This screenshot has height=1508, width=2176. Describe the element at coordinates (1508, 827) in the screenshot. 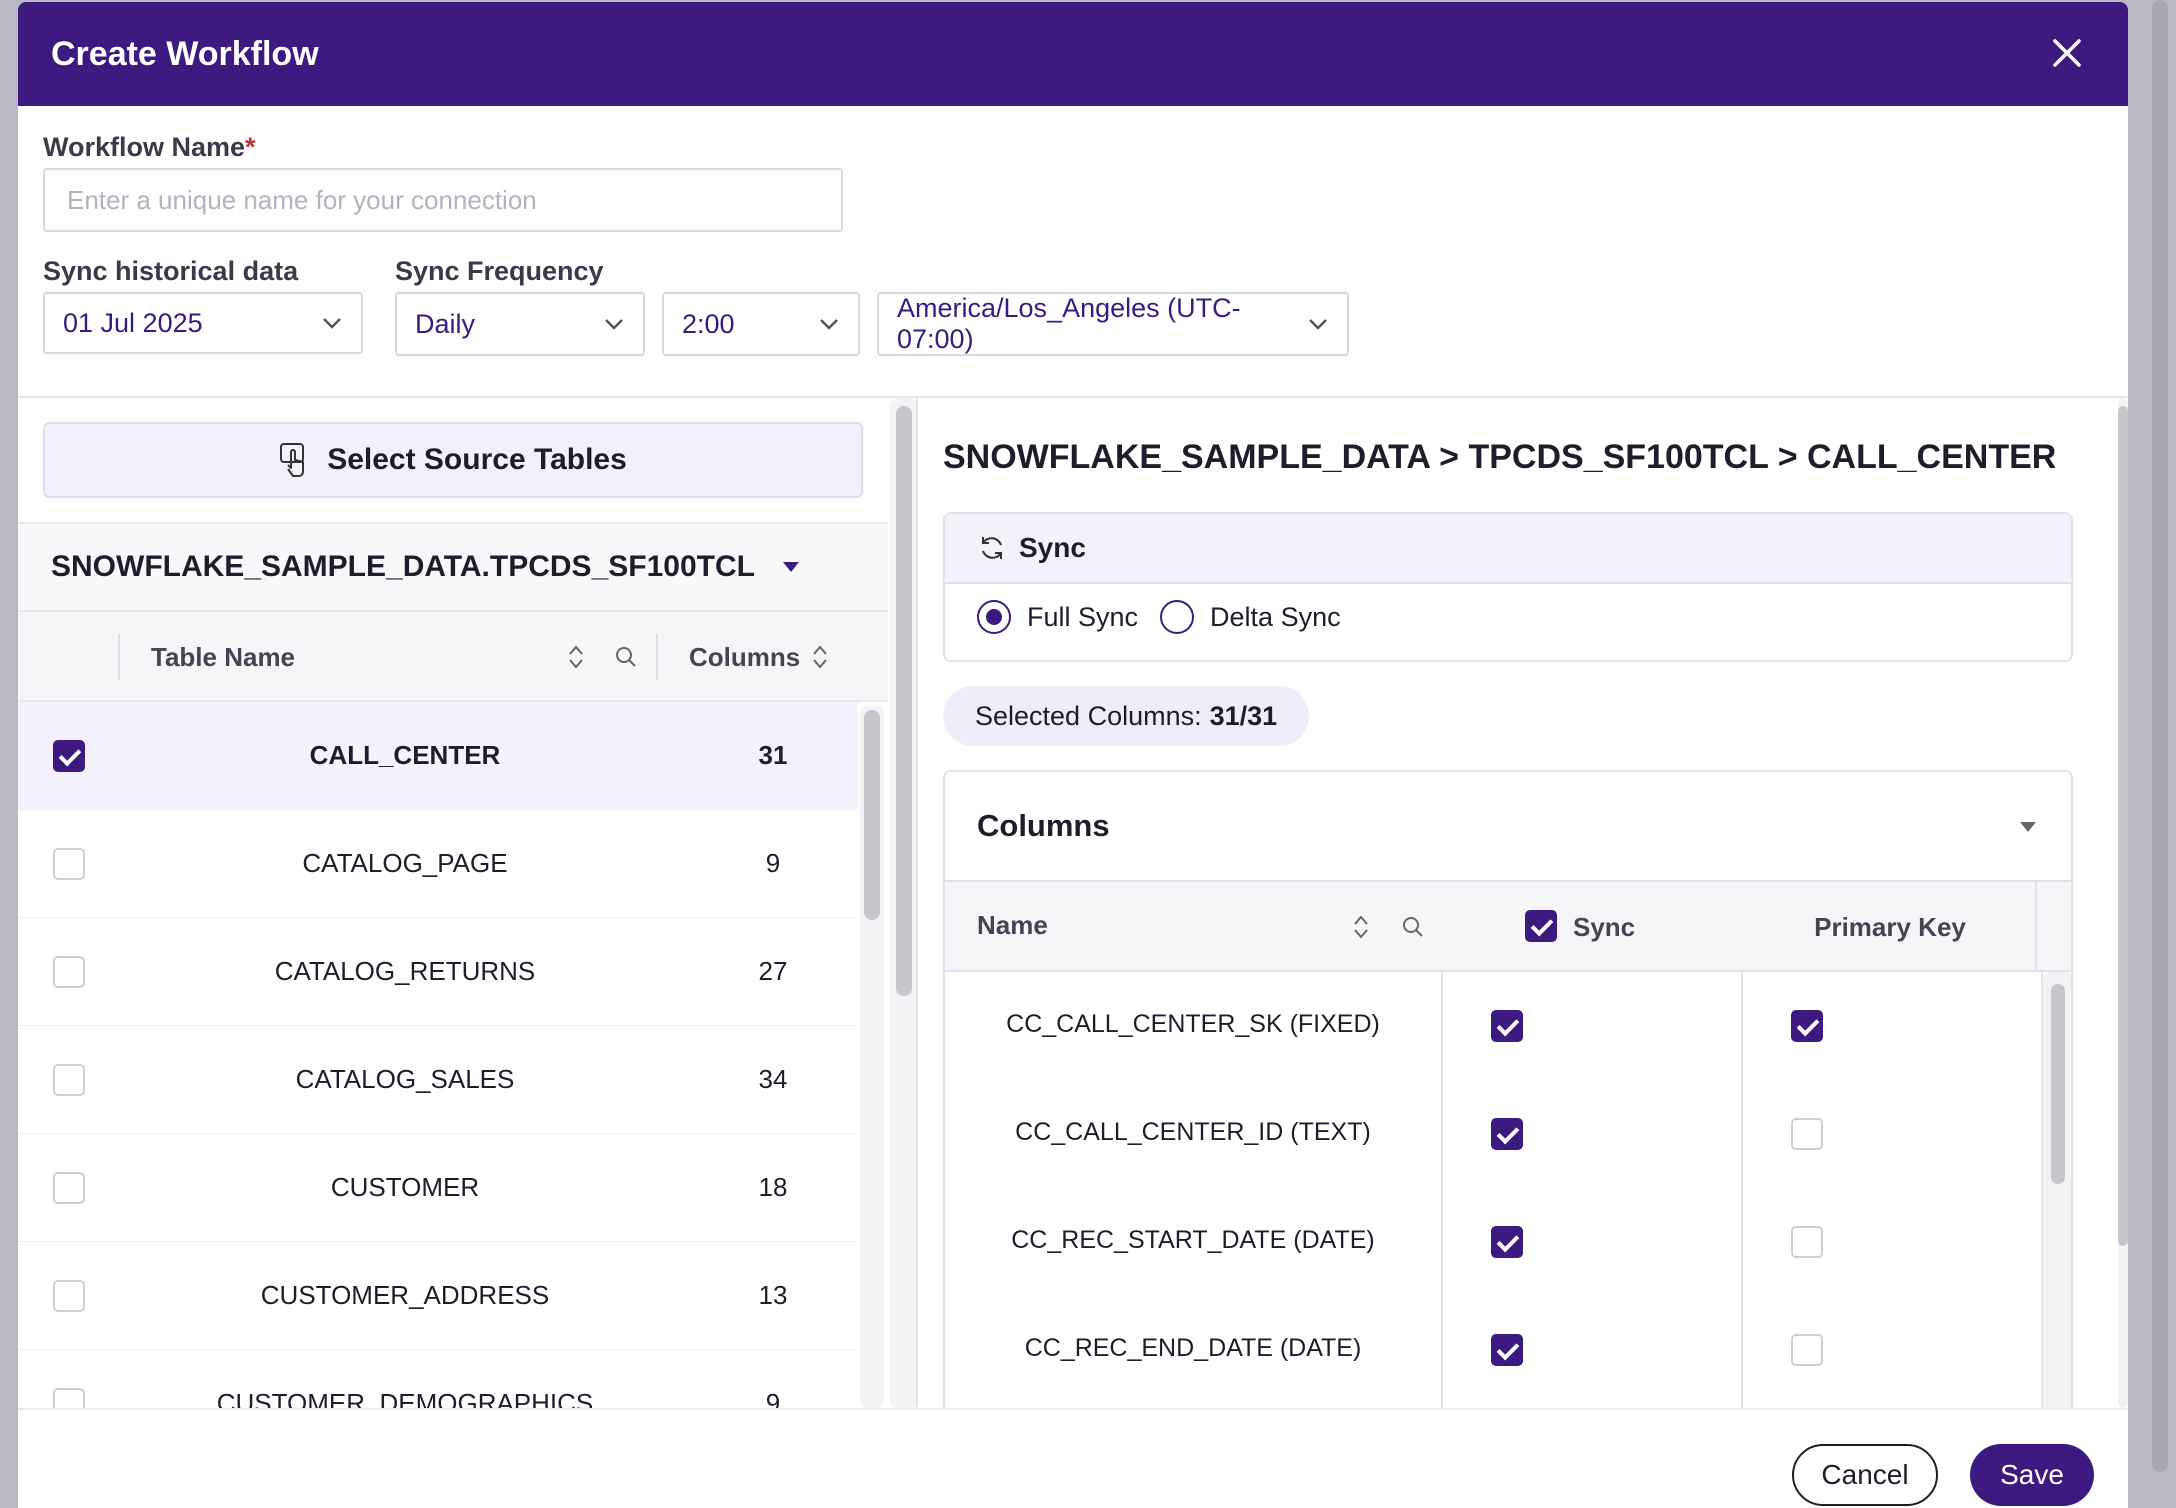

I see `columns-accordion-header: Columns` at that location.